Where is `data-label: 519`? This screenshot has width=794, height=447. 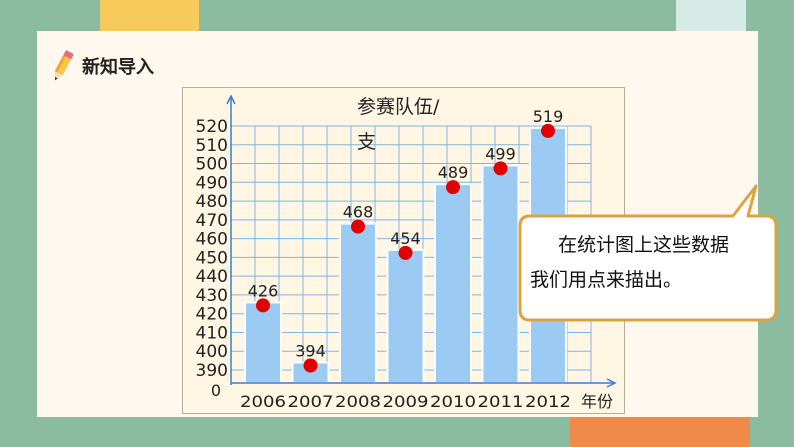
data-label: 519 is located at coordinates (548, 116).